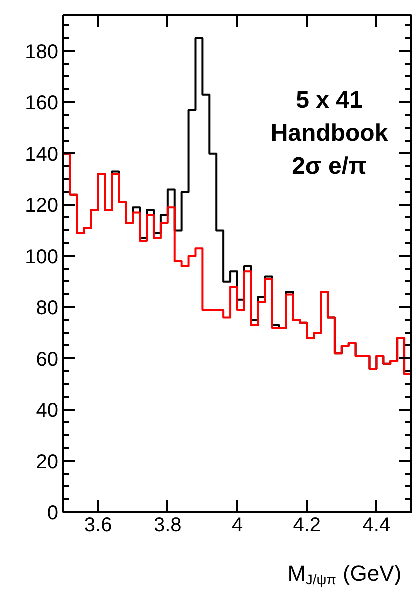 The image size is (416, 593). What do you see at coordinates (42, 257) in the screenshot?
I see `y-tick-label: 100` at bounding box center [42, 257].